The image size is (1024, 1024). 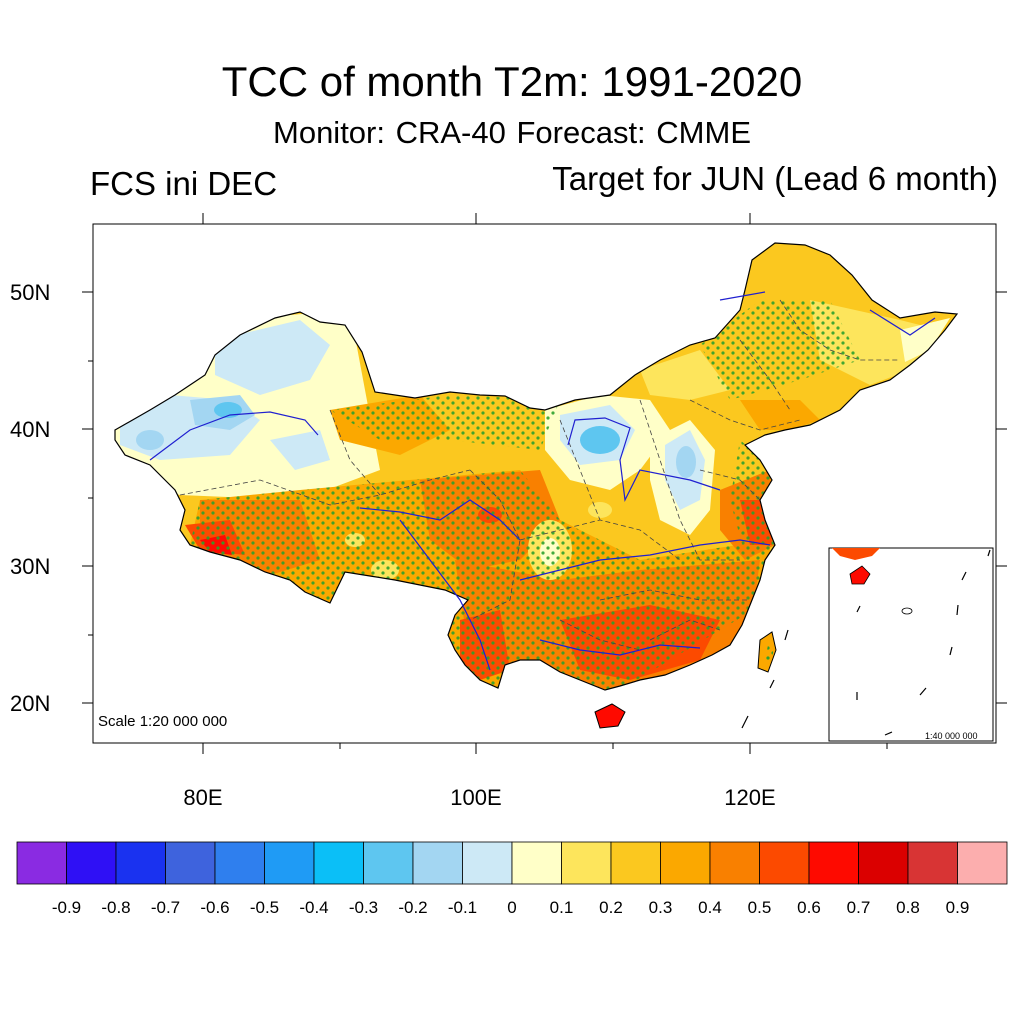 I want to click on map-subtitle: Monitor: CRA-40 Forecast: CMME, so click(x=512, y=132).